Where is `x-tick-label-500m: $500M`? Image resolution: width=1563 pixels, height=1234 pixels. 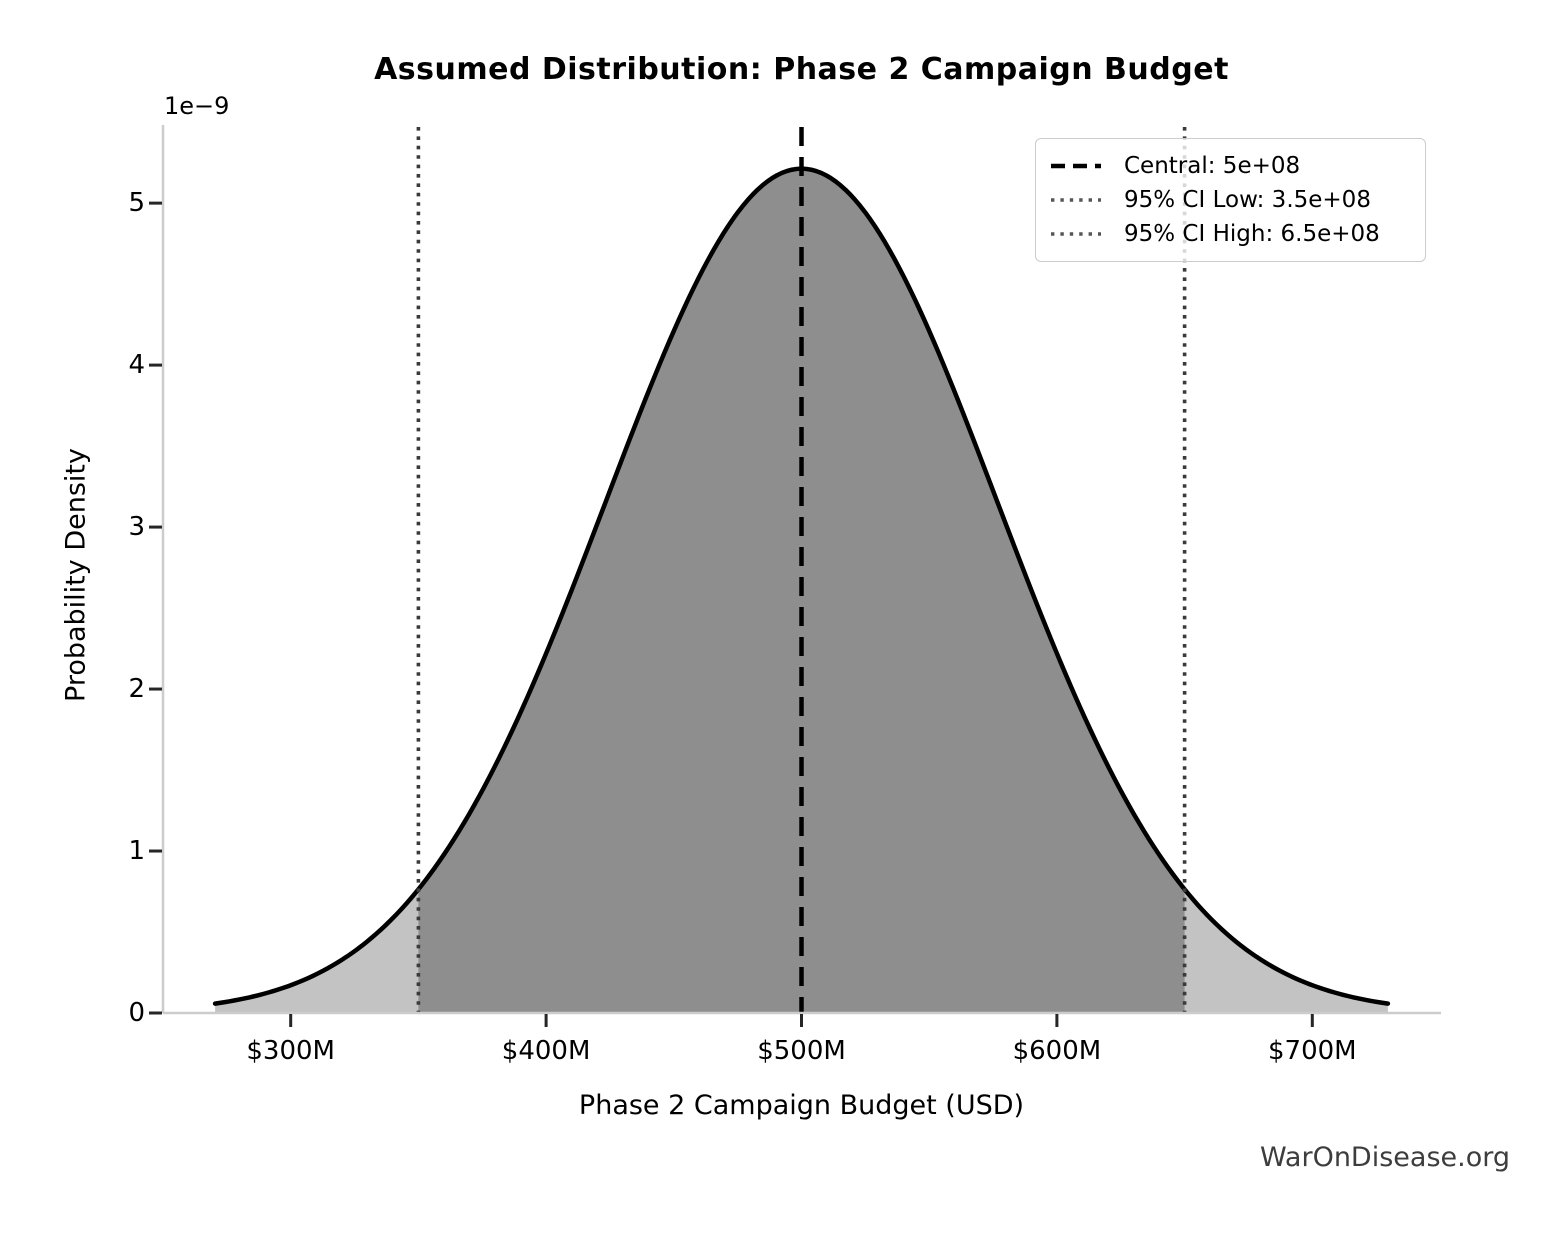
x-tick-label-500m: $500M is located at coordinates (801, 1051).